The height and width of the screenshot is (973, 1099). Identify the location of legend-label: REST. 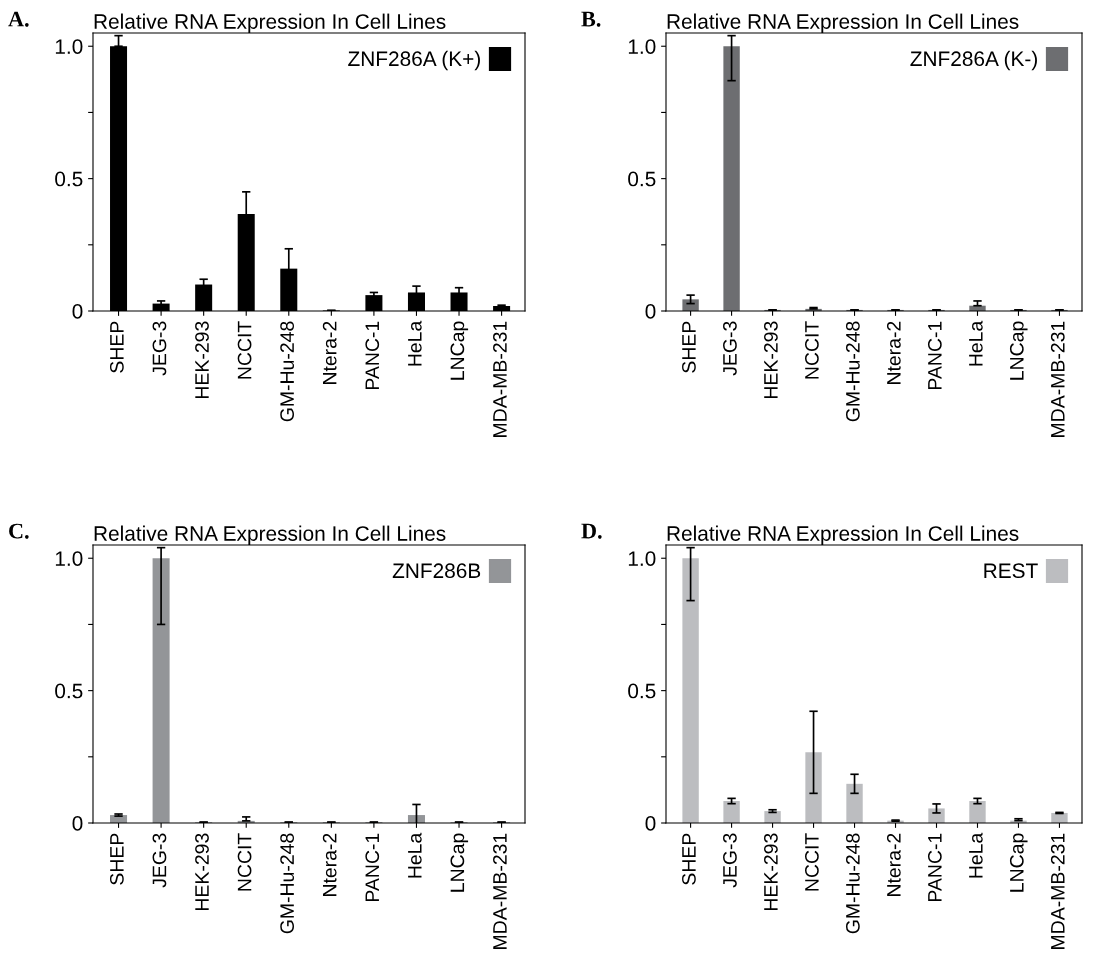
(1011, 571).